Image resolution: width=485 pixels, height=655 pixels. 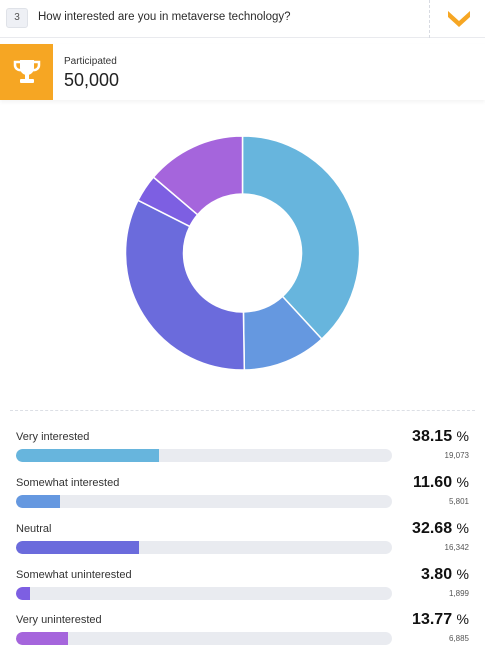 I want to click on donut-slice-very-uninterested, so click(x=198, y=175).